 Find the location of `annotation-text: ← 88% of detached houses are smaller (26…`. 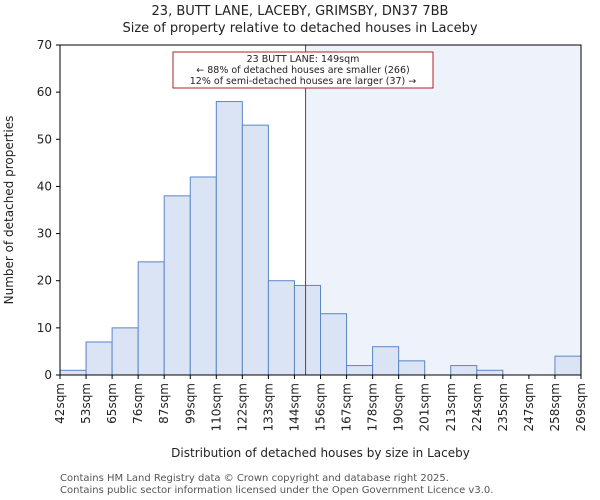

annotation-text: ← 88% of detached houses are smaller (26… is located at coordinates (302, 70).